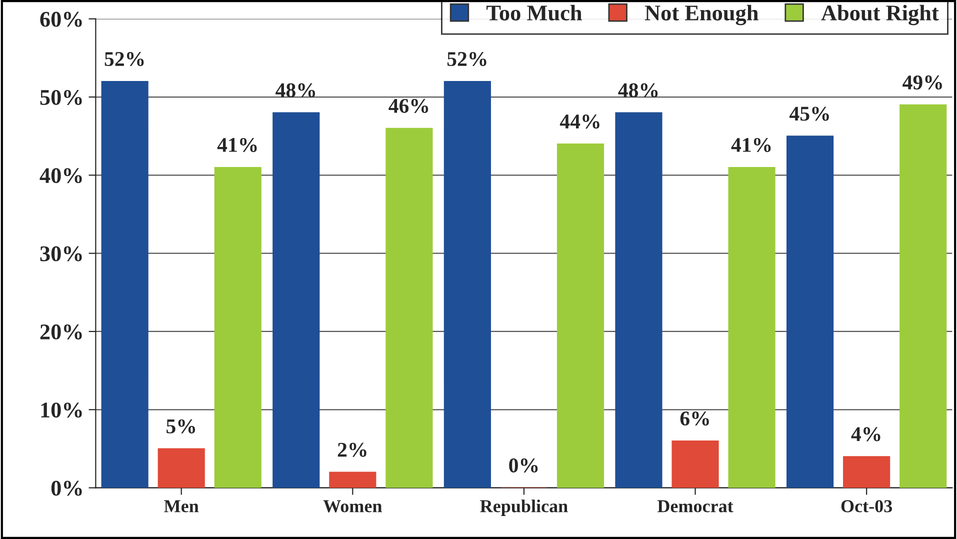  What do you see at coordinates (865, 434) in the screenshot?
I see `data-label: 4%` at bounding box center [865, 434].